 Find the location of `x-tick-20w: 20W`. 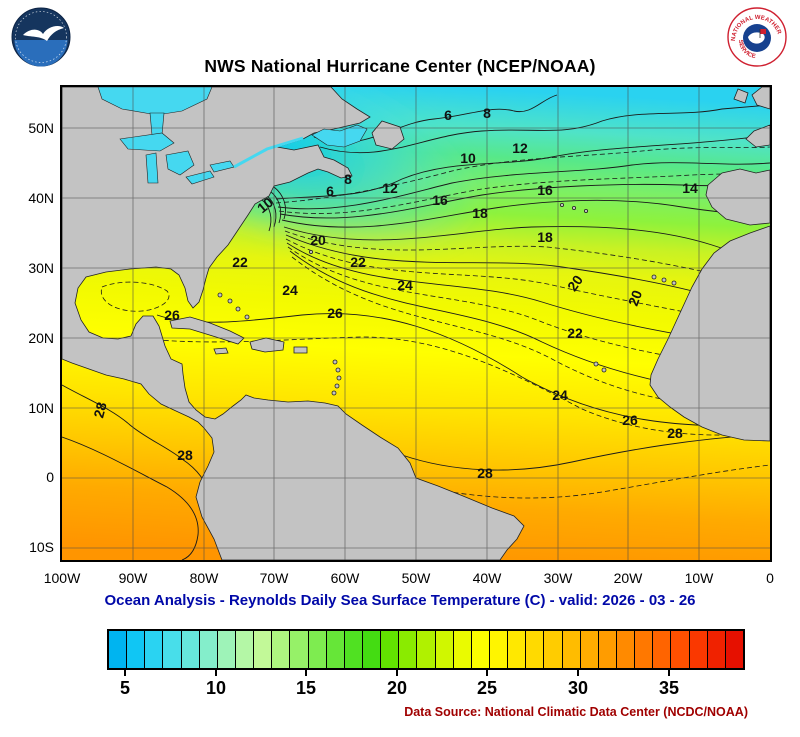

x-tick-20w: 20W is located at coordinates (628, 578).